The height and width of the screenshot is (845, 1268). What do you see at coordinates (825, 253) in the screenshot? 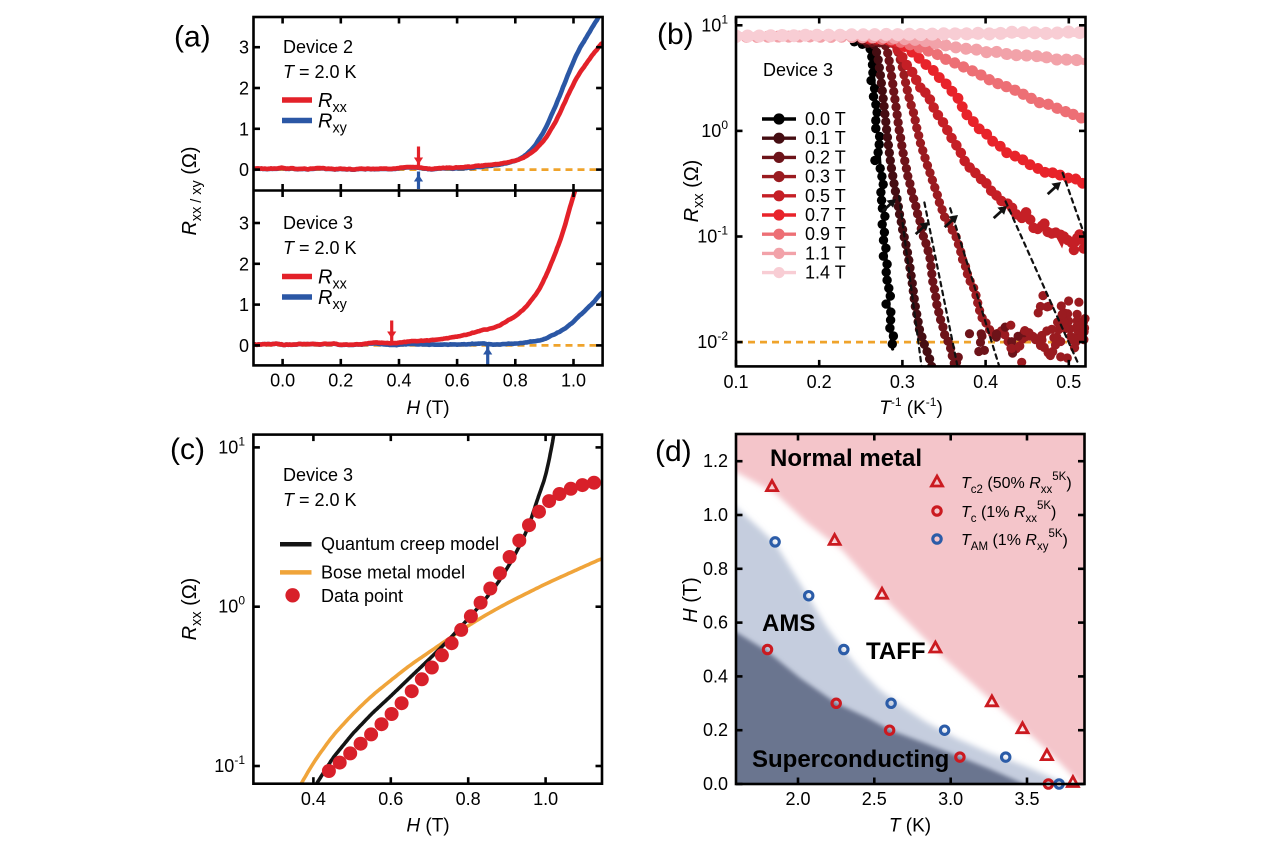
I see `svg-text: 1.1 T` at bounding box center [825, 253].